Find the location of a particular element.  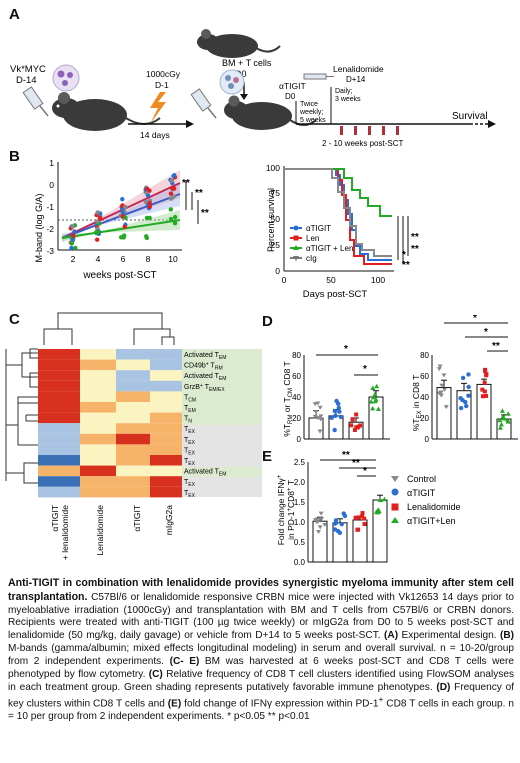

legend-label-combo: αTIGIT+Len is located at coordinates (431, 521).